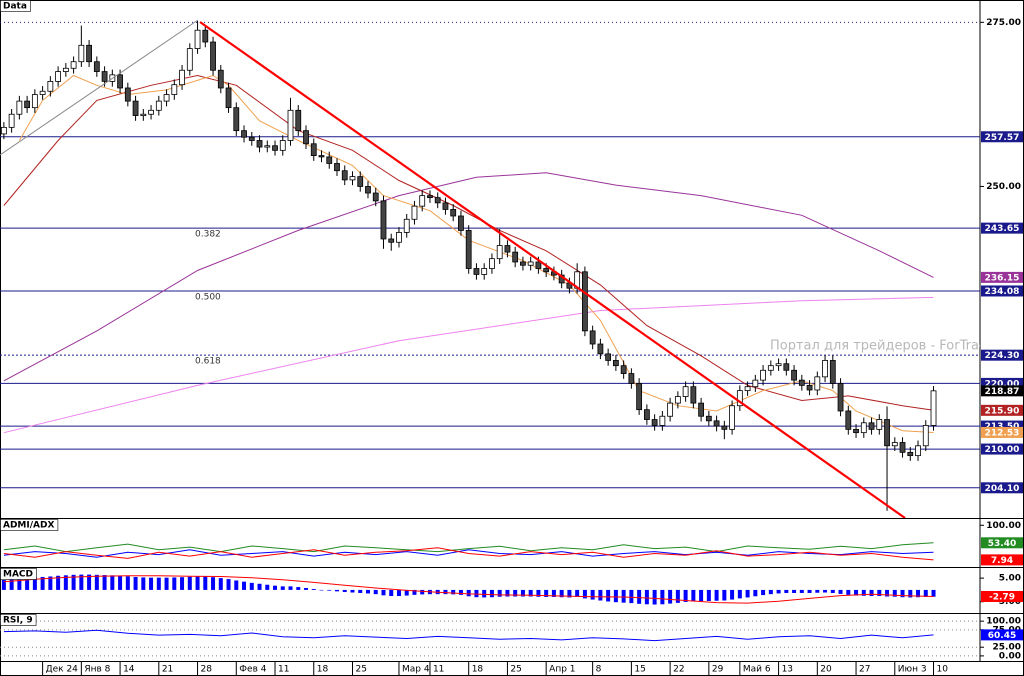 The image size is (1024, 676). I want to click on x-tick-label: 29, so click(718, 670).